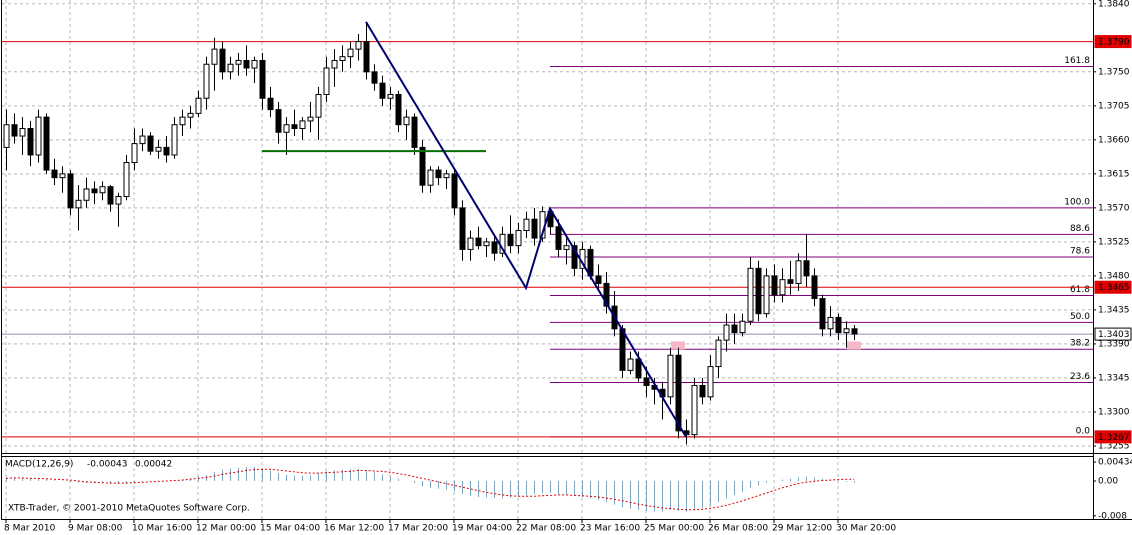 Image resolution: width=1132 pixels, height=535 pixels. Describe the element at coordinates (1080, 344) in the screenshot. I see `fib-label: 38.2` at that location.